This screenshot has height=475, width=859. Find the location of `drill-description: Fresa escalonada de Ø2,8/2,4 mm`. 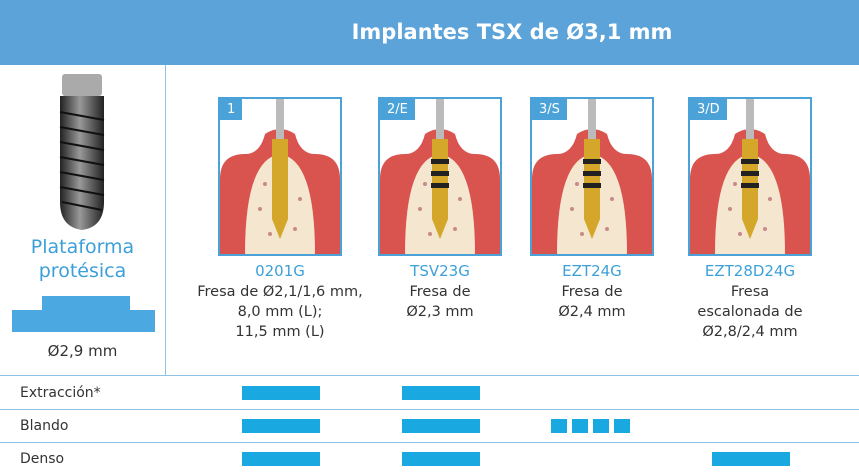

drill-description: Fresa escalonada de Ø2,8/2,4 mm is located at coordinates (750, 312).